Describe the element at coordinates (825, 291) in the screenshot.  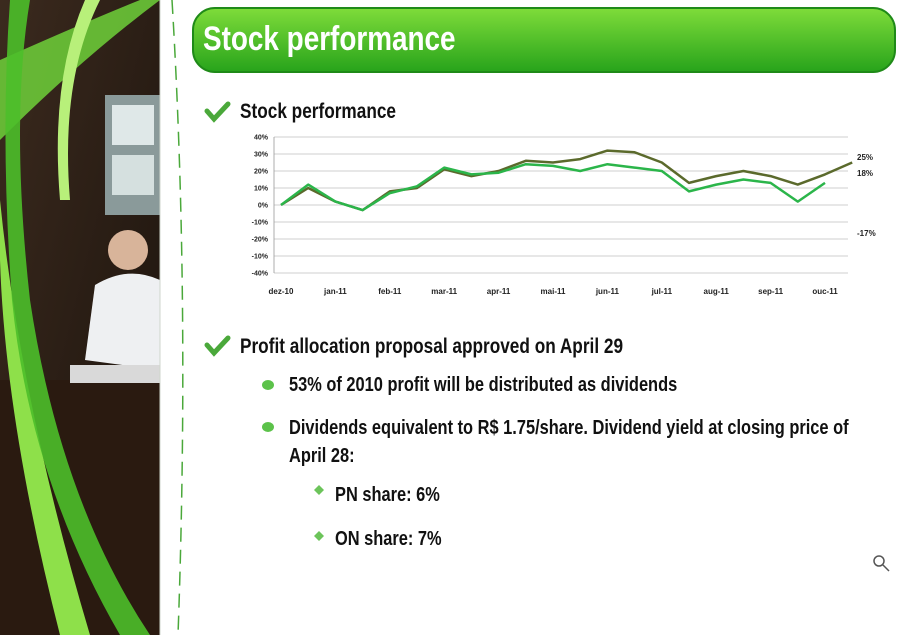
I see `x-tick-label: ouc-11` at that location.